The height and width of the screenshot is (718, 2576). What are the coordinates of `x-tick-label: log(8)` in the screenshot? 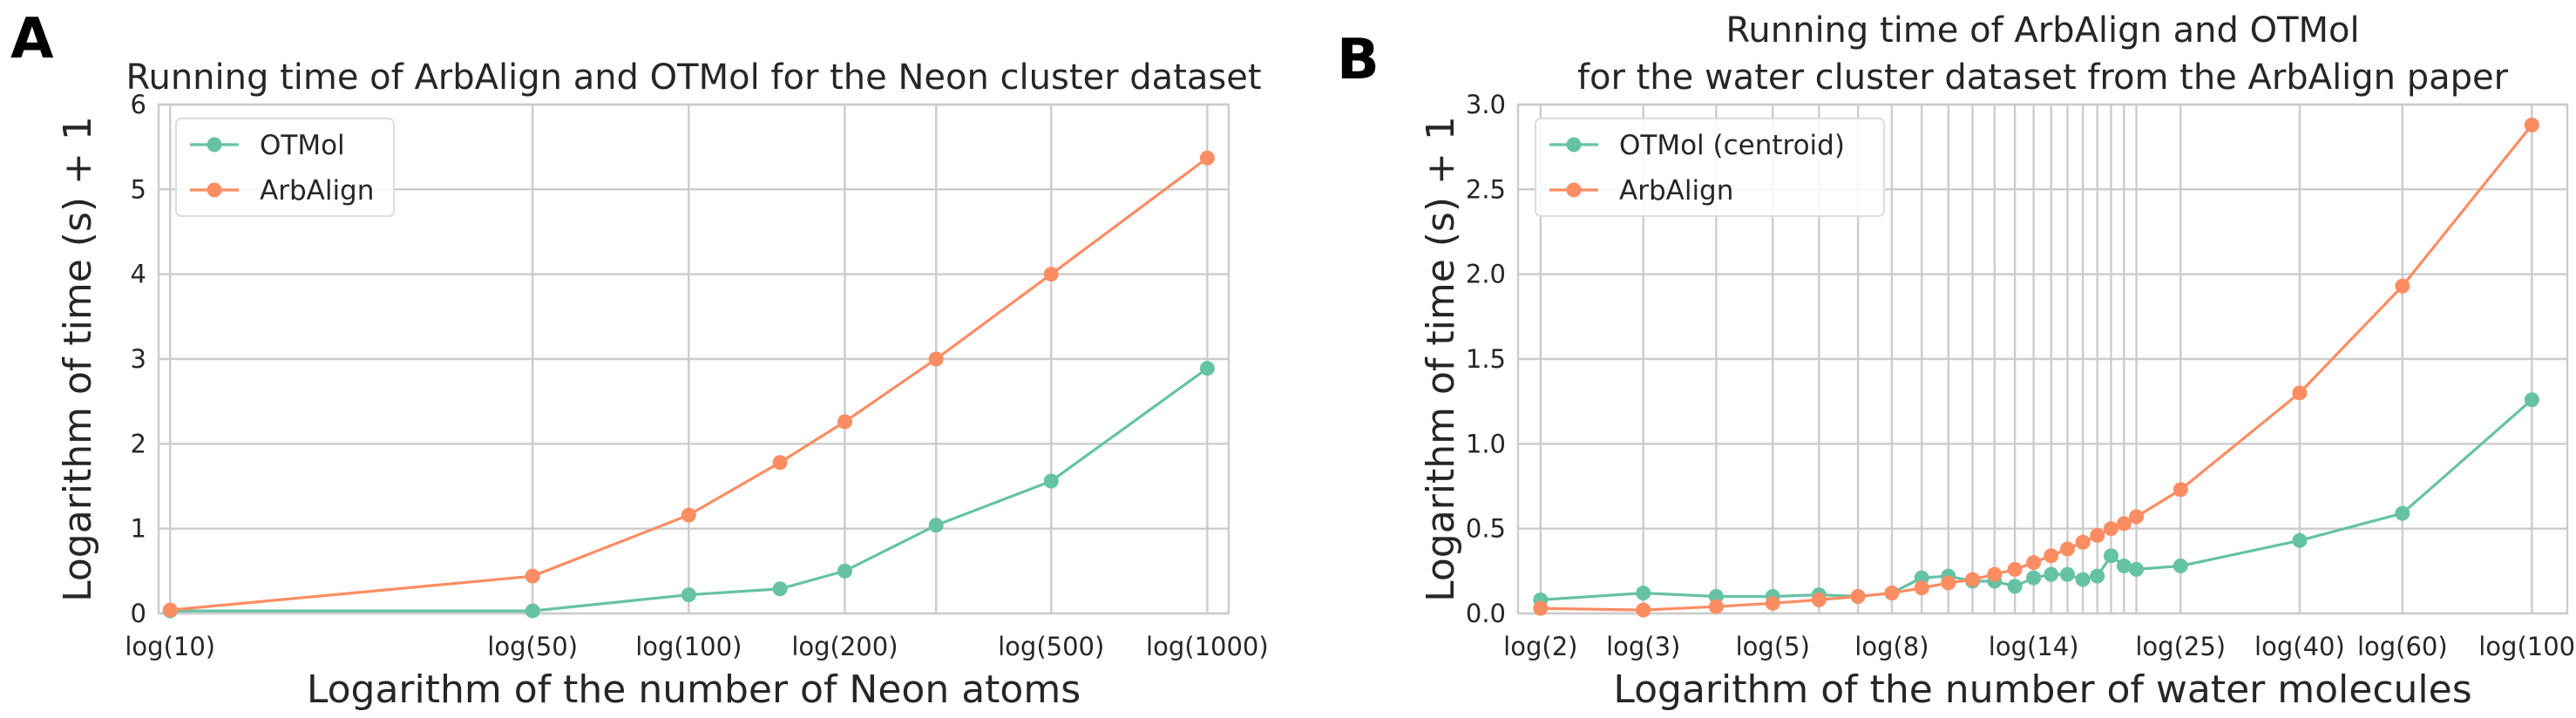 It's located at (1892, 646).